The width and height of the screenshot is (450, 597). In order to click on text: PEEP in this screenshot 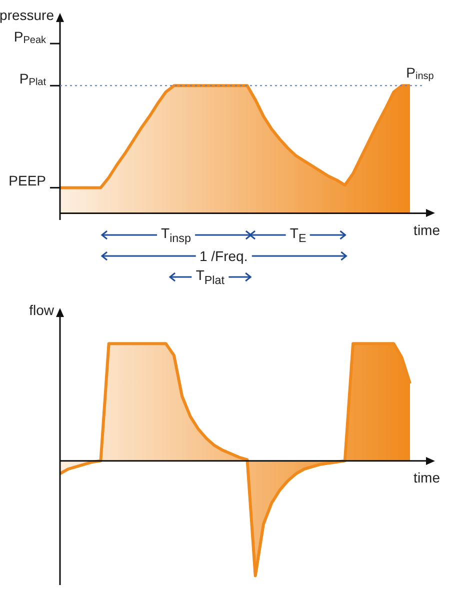, I will do `click(27, 180)`.